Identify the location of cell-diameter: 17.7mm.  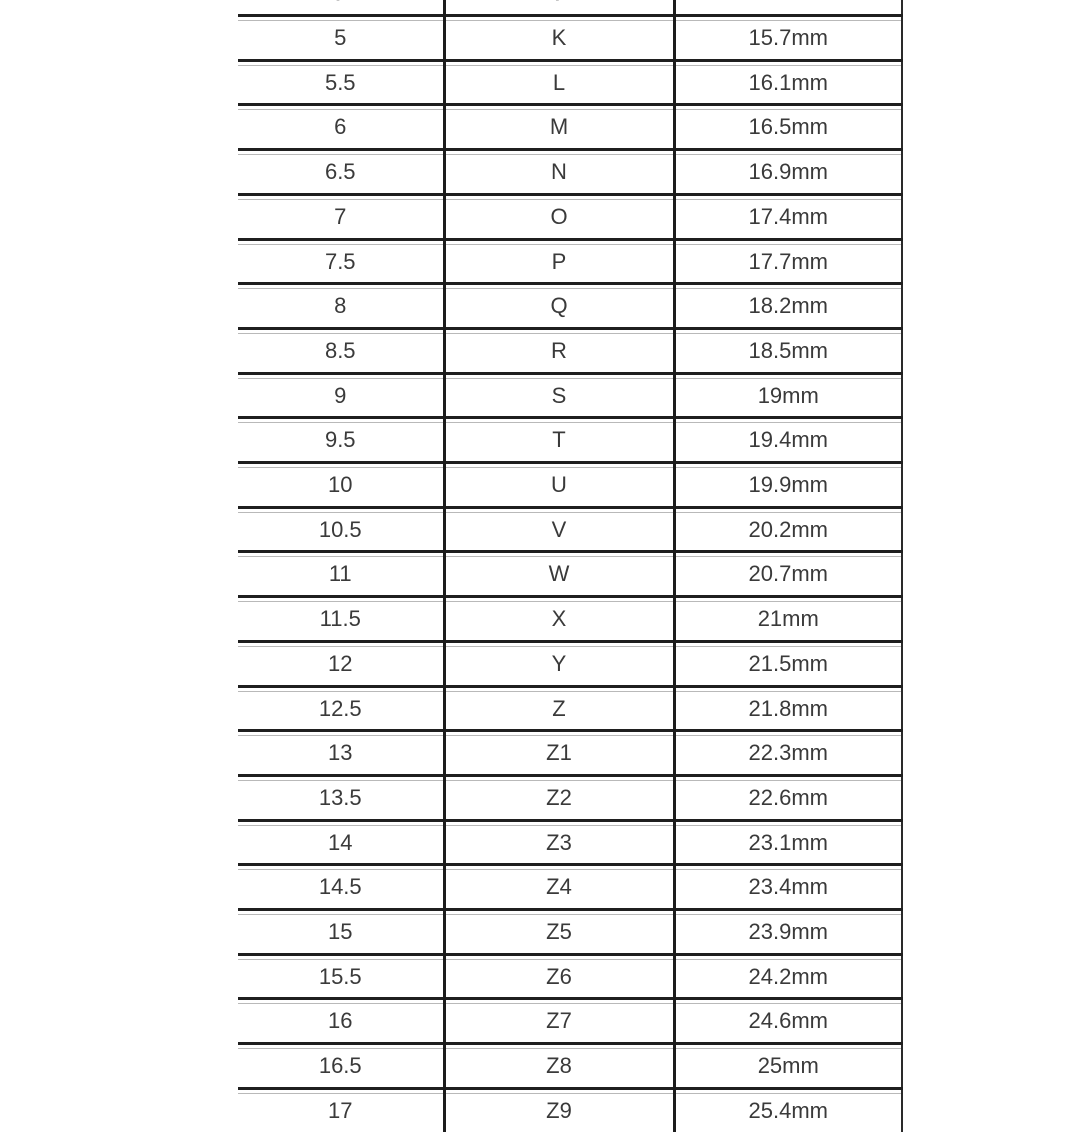
(788, 260).